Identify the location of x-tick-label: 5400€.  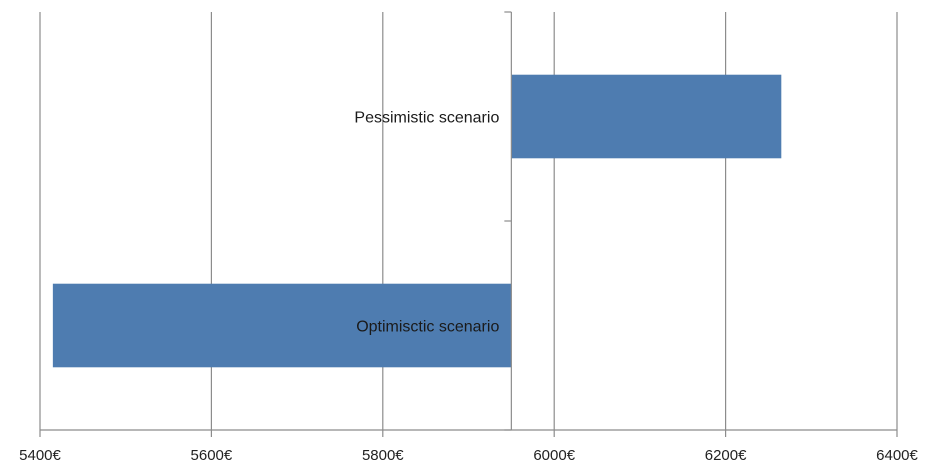
(40, 455).